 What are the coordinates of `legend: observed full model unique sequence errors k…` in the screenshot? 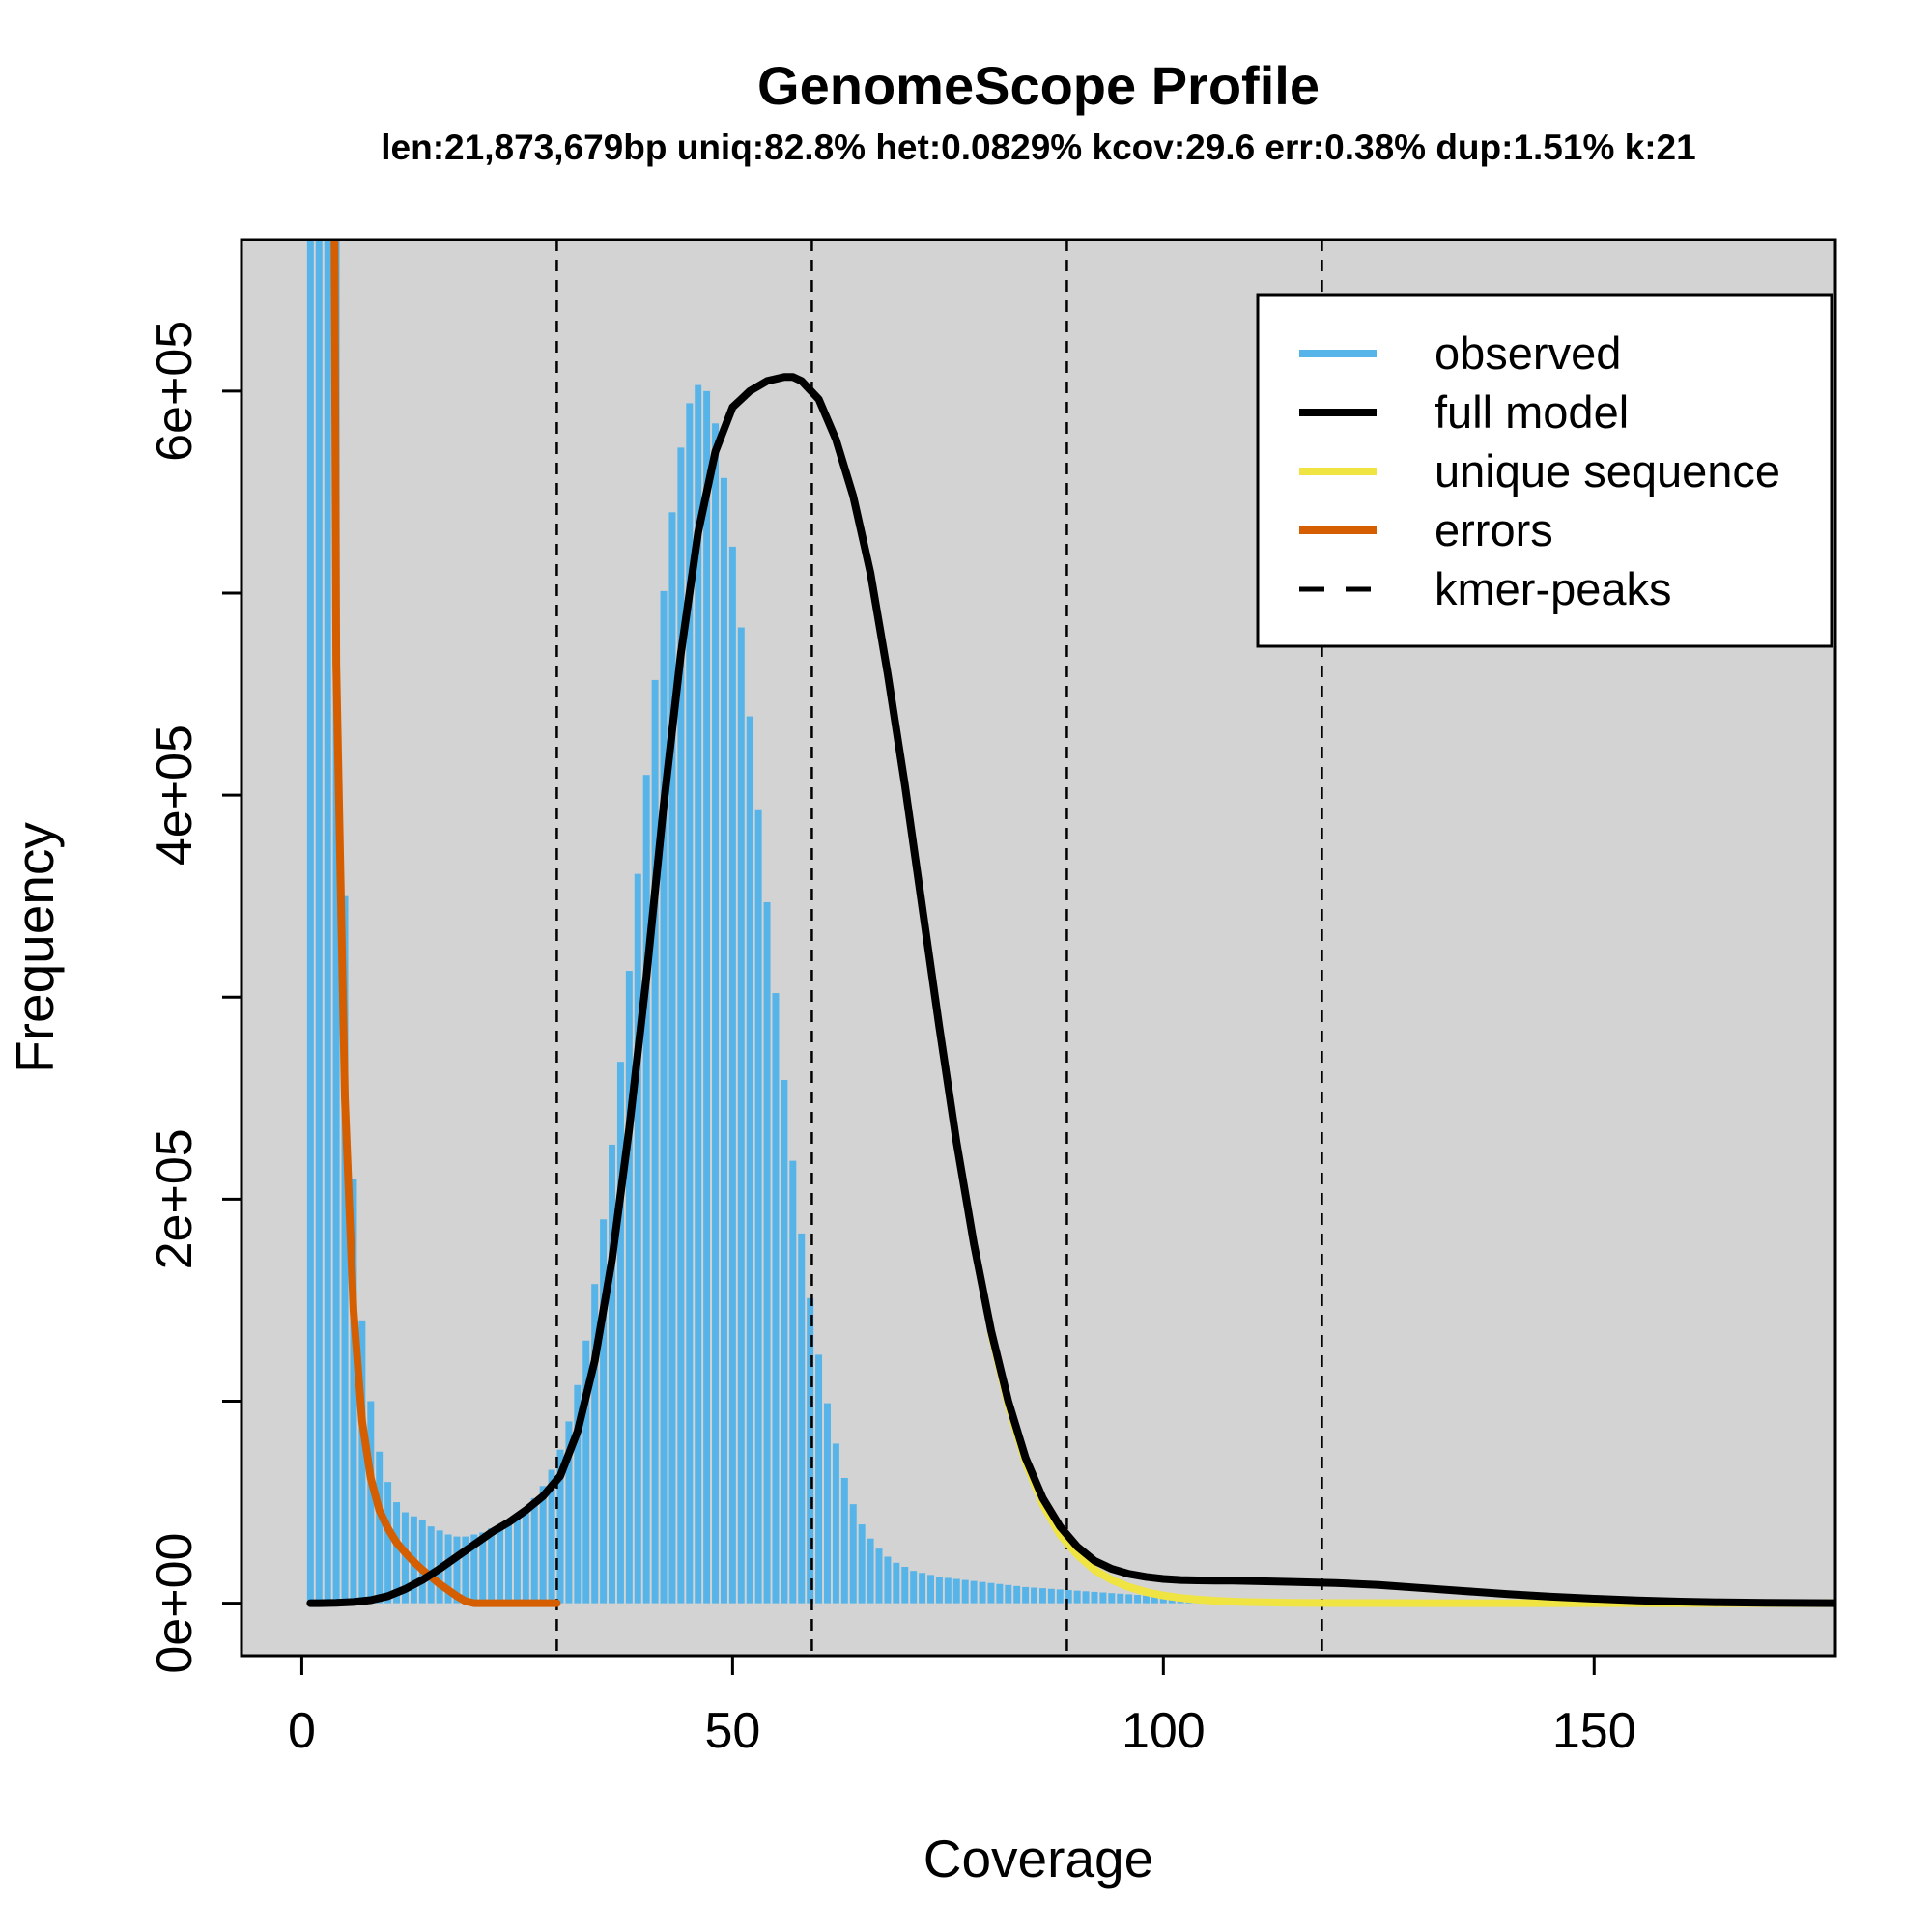 It's located at (1544, 470).